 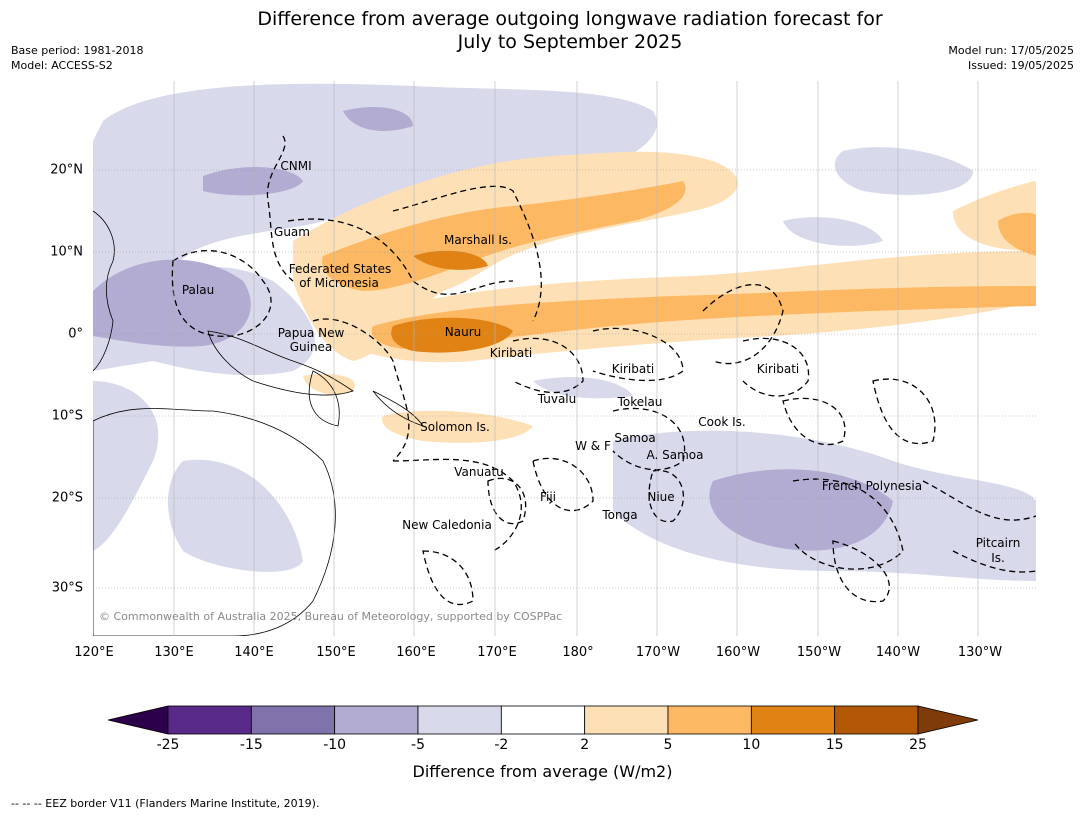 I want to click on label-cnmi: CNMI, so click(x=296, y=166).